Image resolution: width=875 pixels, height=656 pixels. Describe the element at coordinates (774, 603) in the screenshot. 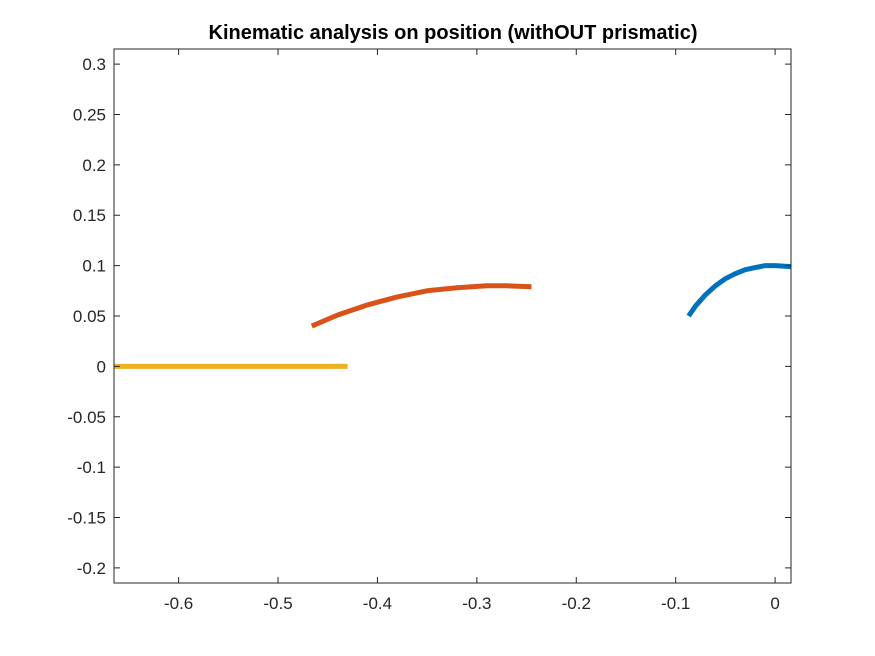

I see `x-tick-label: 0` at that location.